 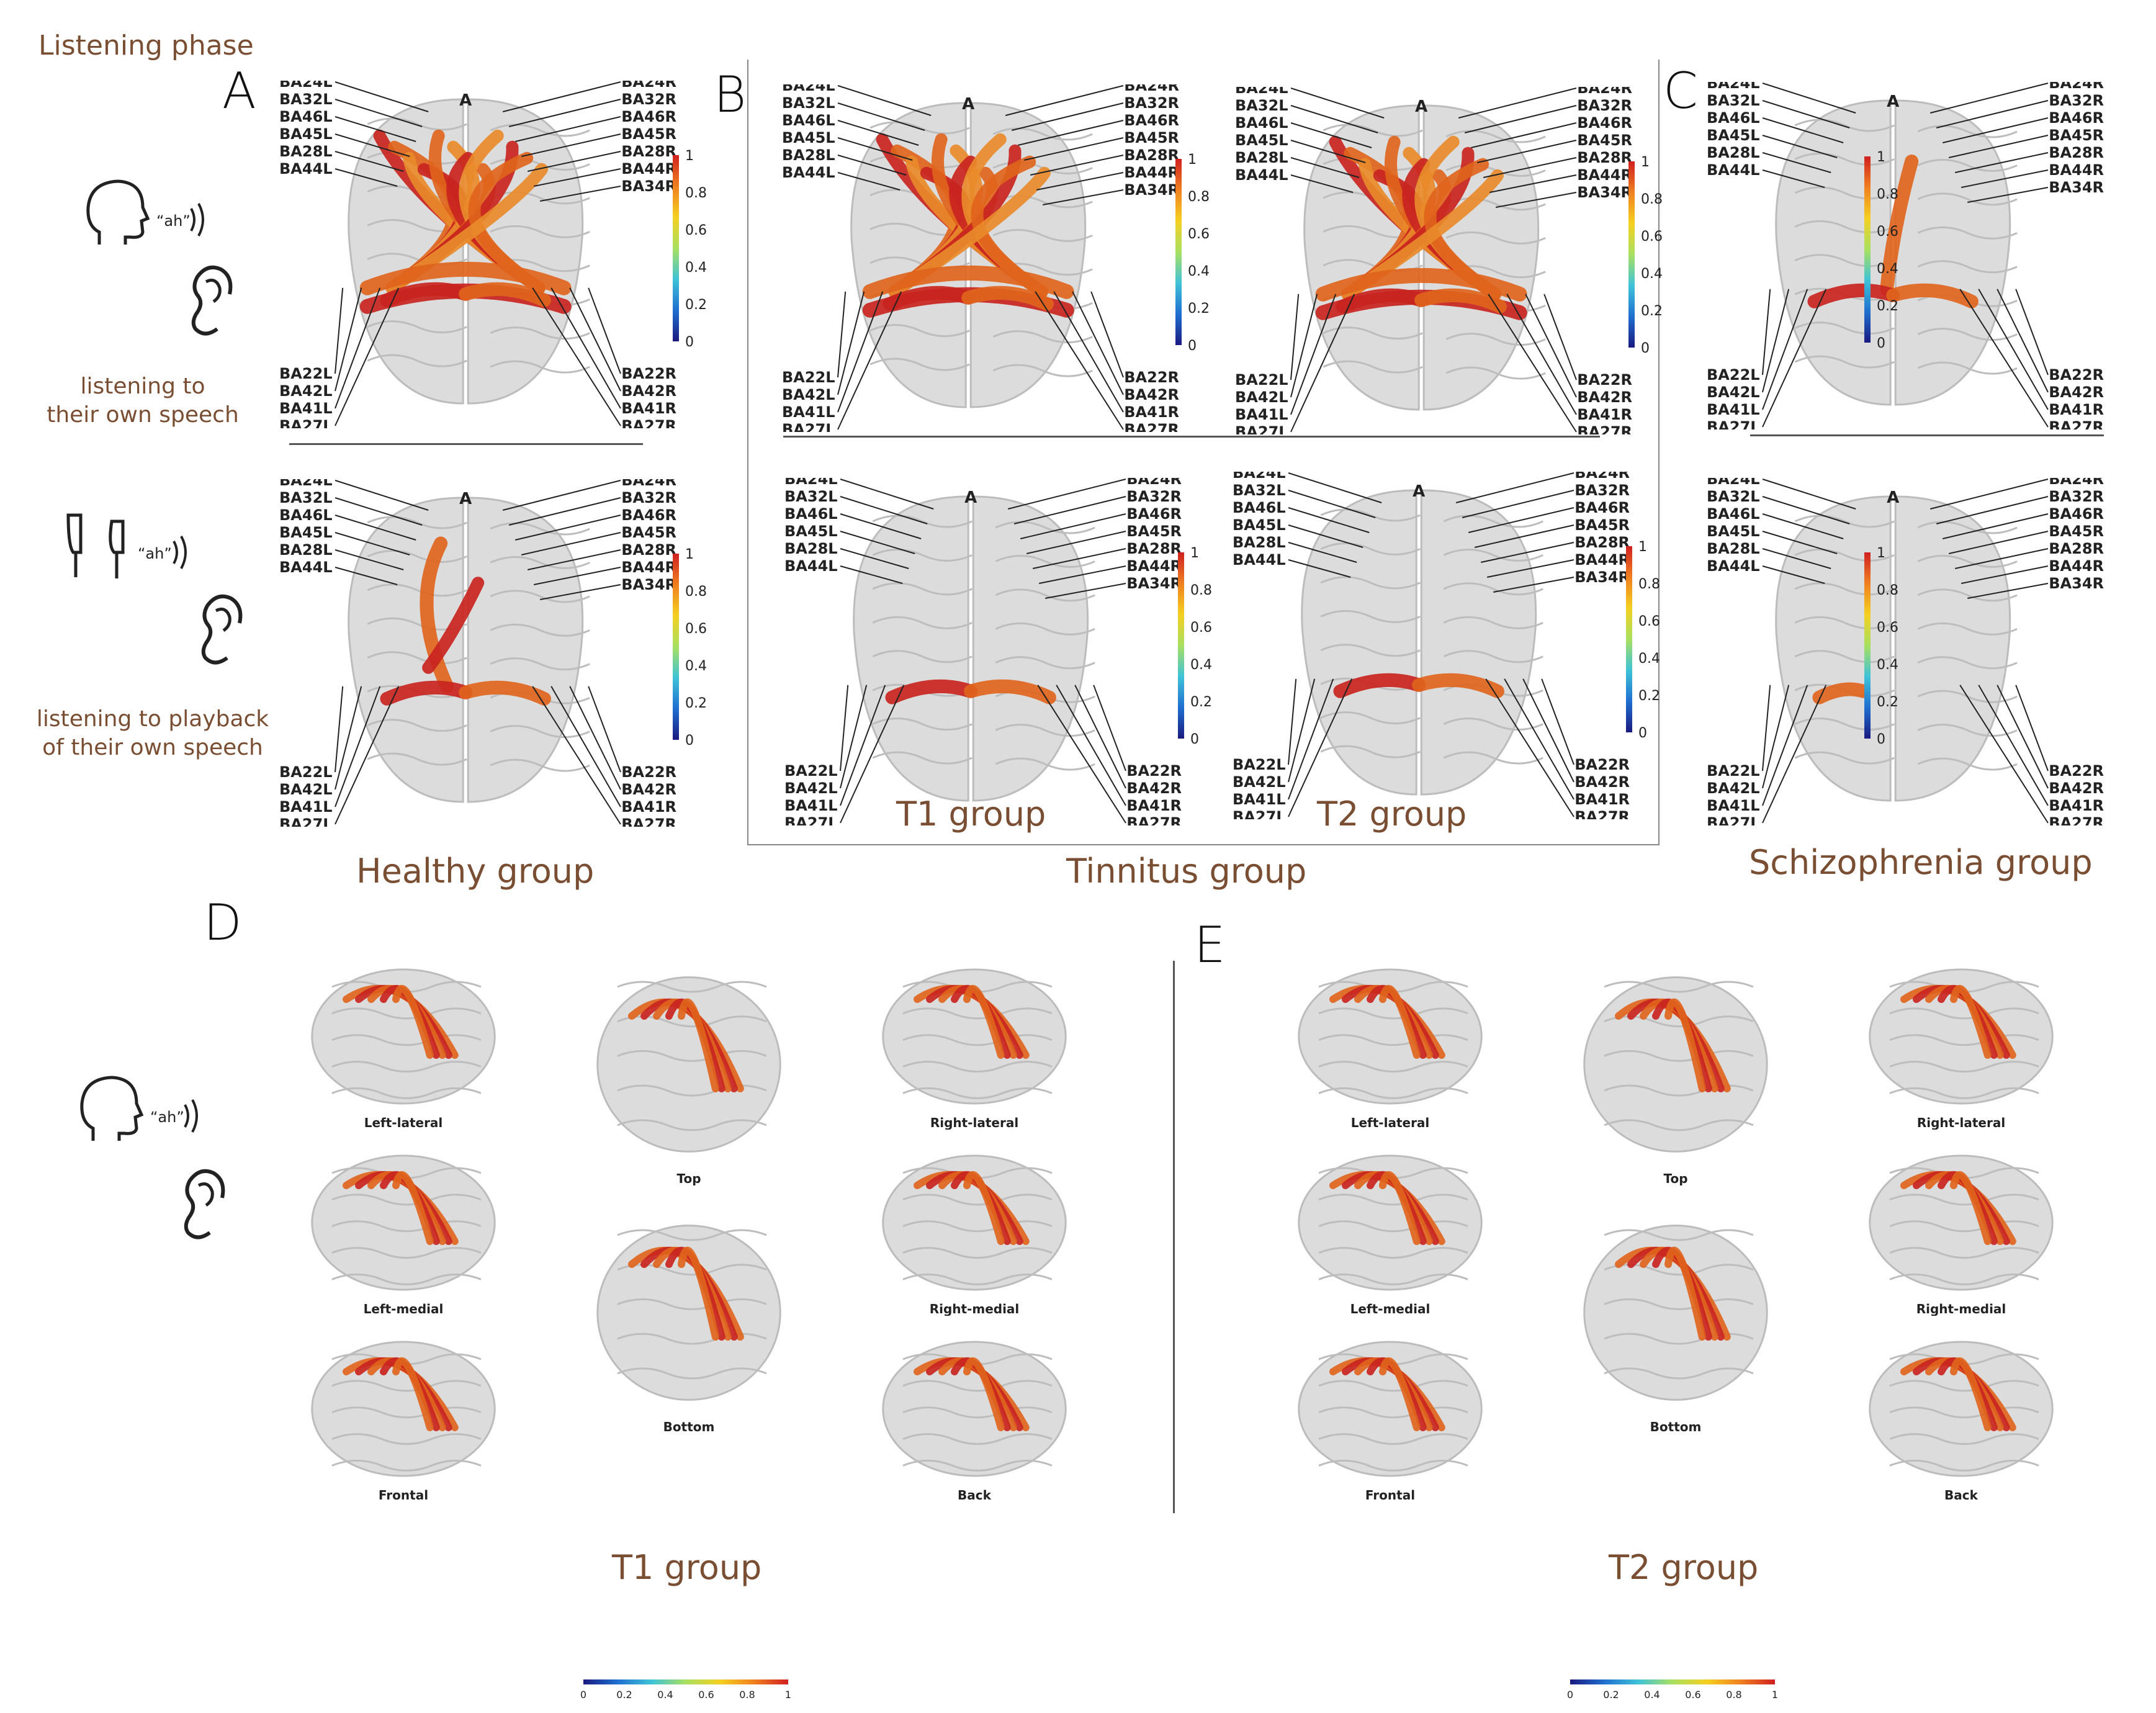 I want to click on region-label: BA46R, so click(x=1151, y=120).